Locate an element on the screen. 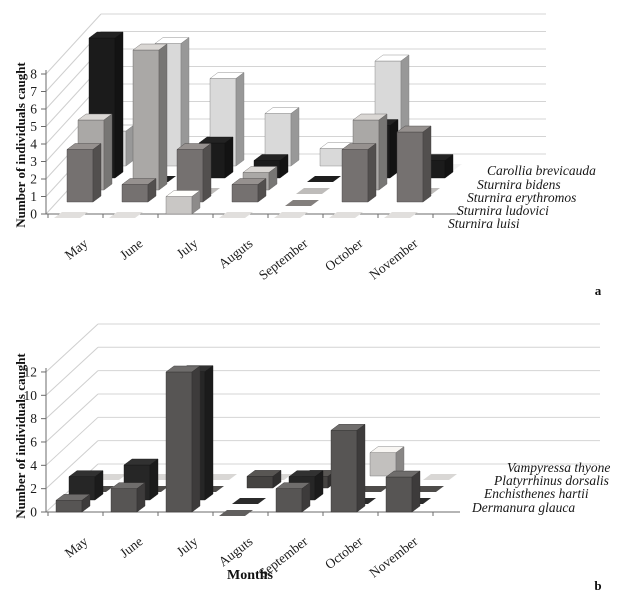 This screenshot has height=606, width=624. panel-b-letter: b is located at coordinates (598, 585).